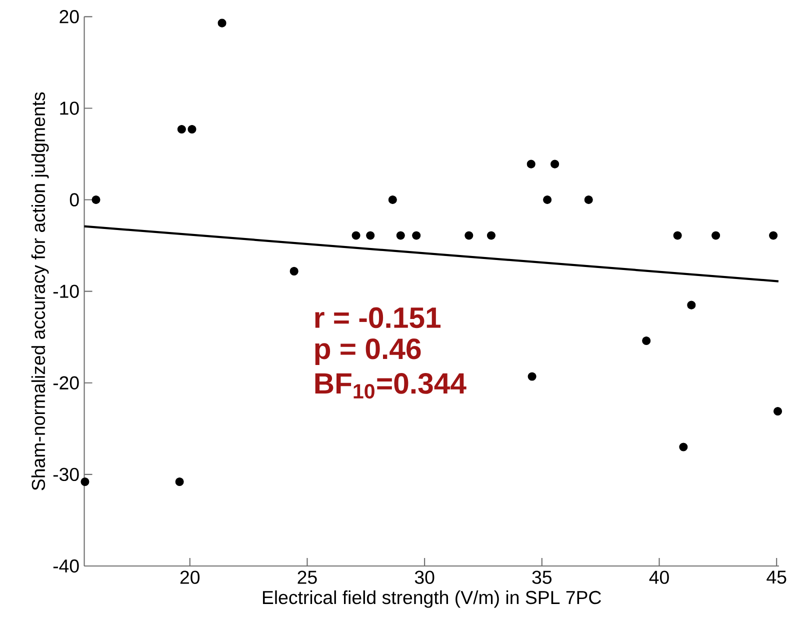 This screenshot has height=629, width=792. I want to click on x-tick-label: 45, so click(776, 577).